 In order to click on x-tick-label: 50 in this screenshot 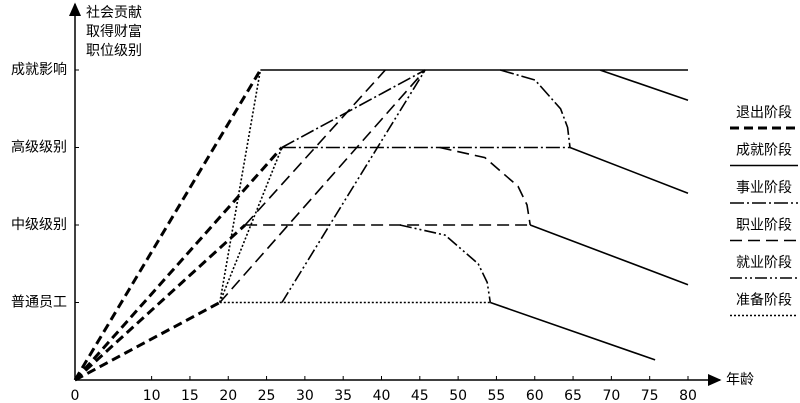, I will do `click(458, 395)`.